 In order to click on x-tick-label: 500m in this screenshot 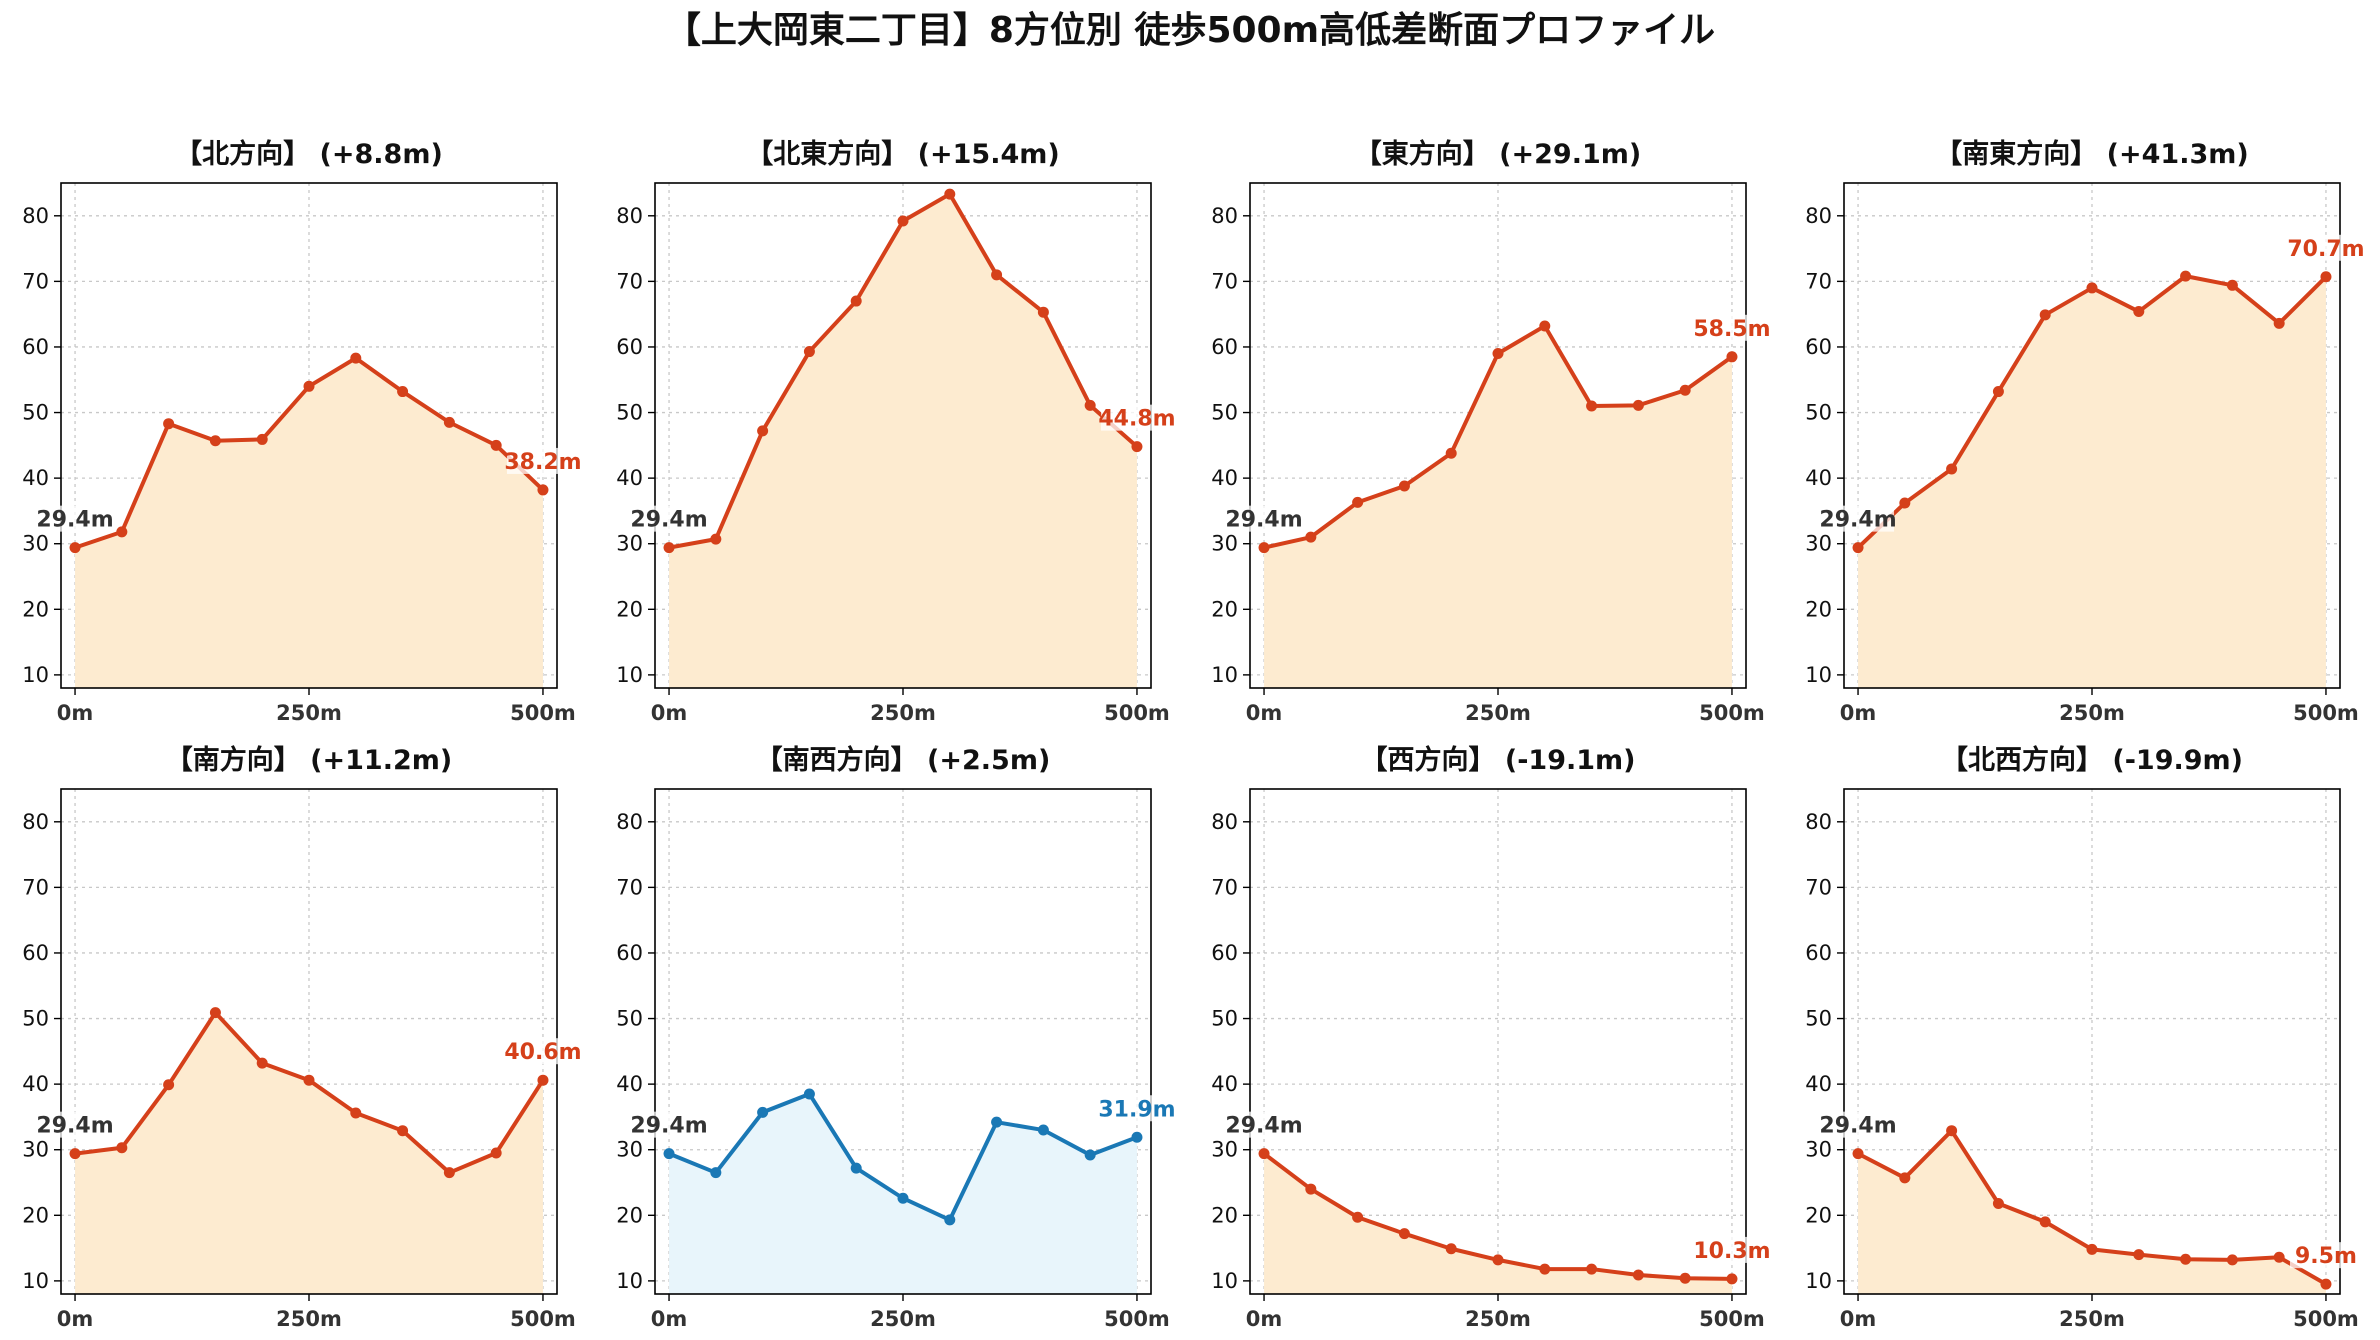, I will do `click(1137, 1319)`.